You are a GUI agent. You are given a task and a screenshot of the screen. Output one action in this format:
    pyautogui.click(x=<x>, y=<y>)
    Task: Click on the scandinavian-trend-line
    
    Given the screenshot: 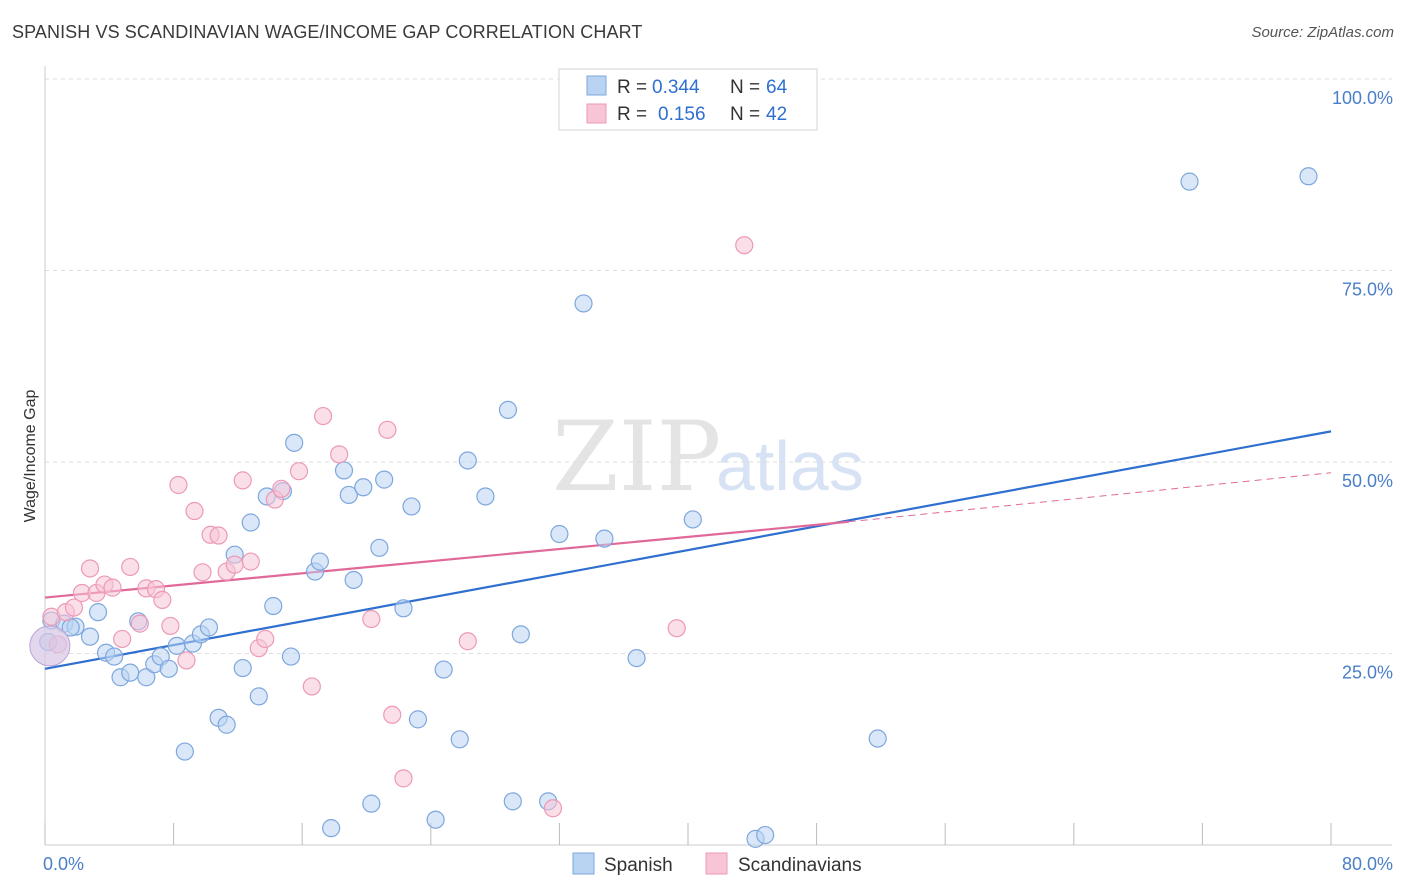 What is the action you would take?
    pyautogui.click(x=446, y=559)
    